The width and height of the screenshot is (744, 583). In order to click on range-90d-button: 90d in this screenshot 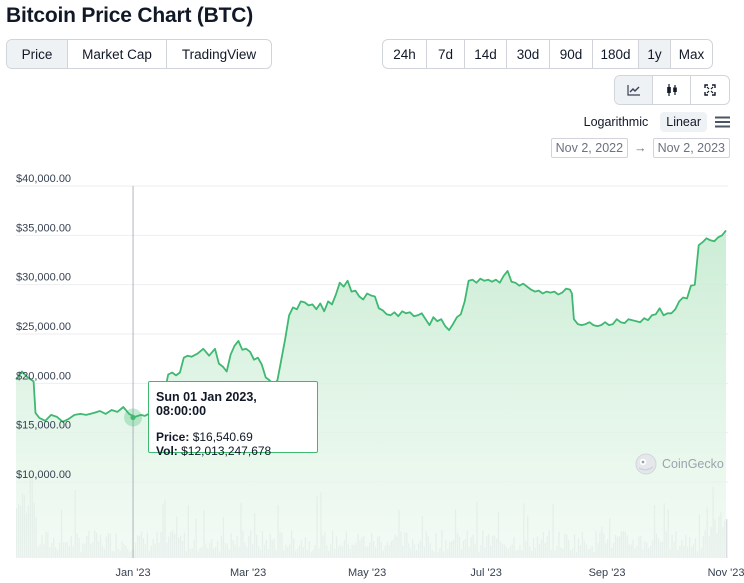, I will do `click(571, 54)`.